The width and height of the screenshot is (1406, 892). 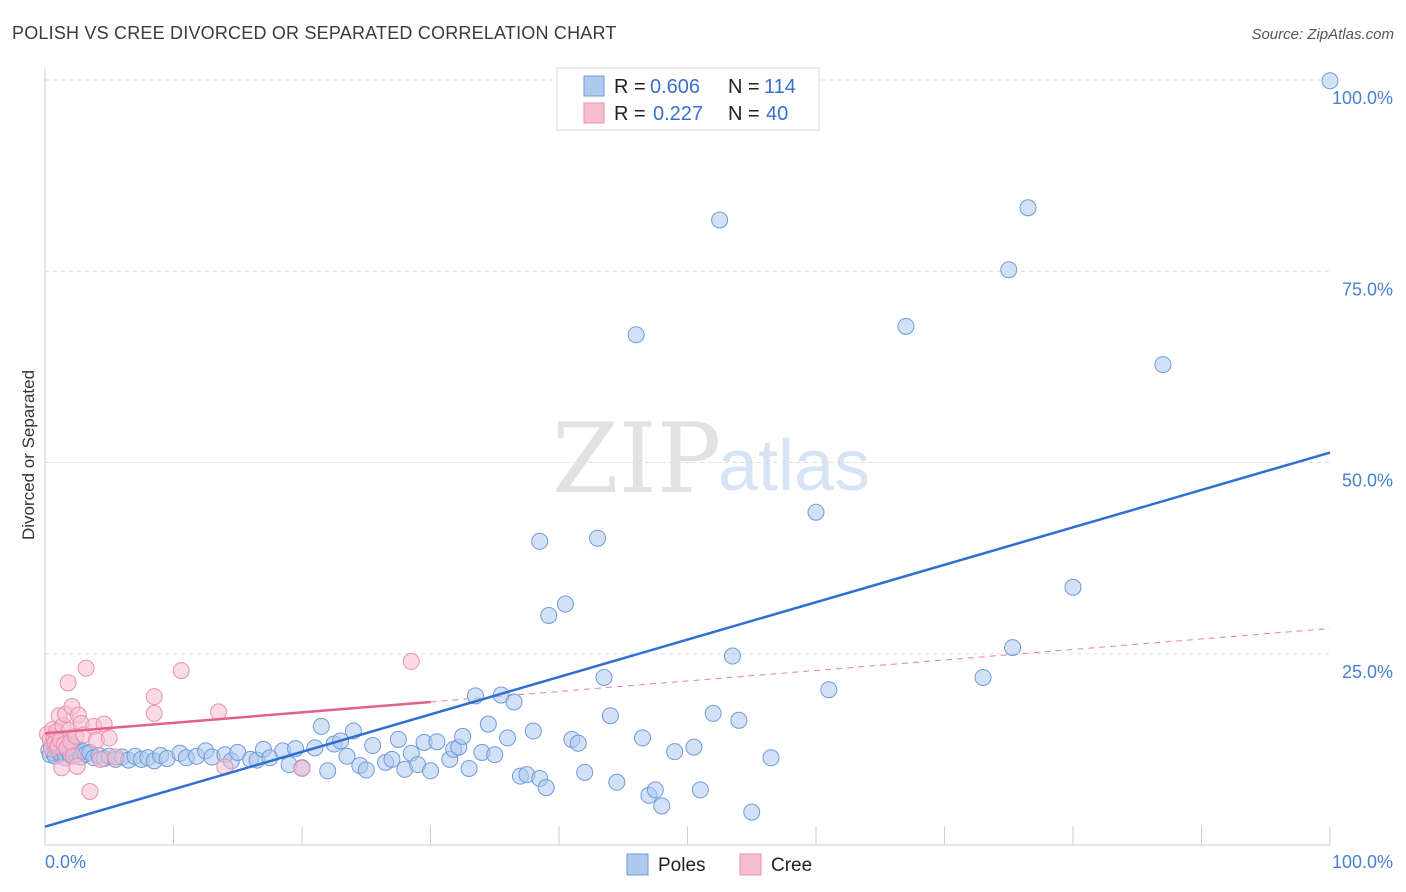 I want to click on x-tick-label-max: 100.0%, so click(x=1362, y=862).